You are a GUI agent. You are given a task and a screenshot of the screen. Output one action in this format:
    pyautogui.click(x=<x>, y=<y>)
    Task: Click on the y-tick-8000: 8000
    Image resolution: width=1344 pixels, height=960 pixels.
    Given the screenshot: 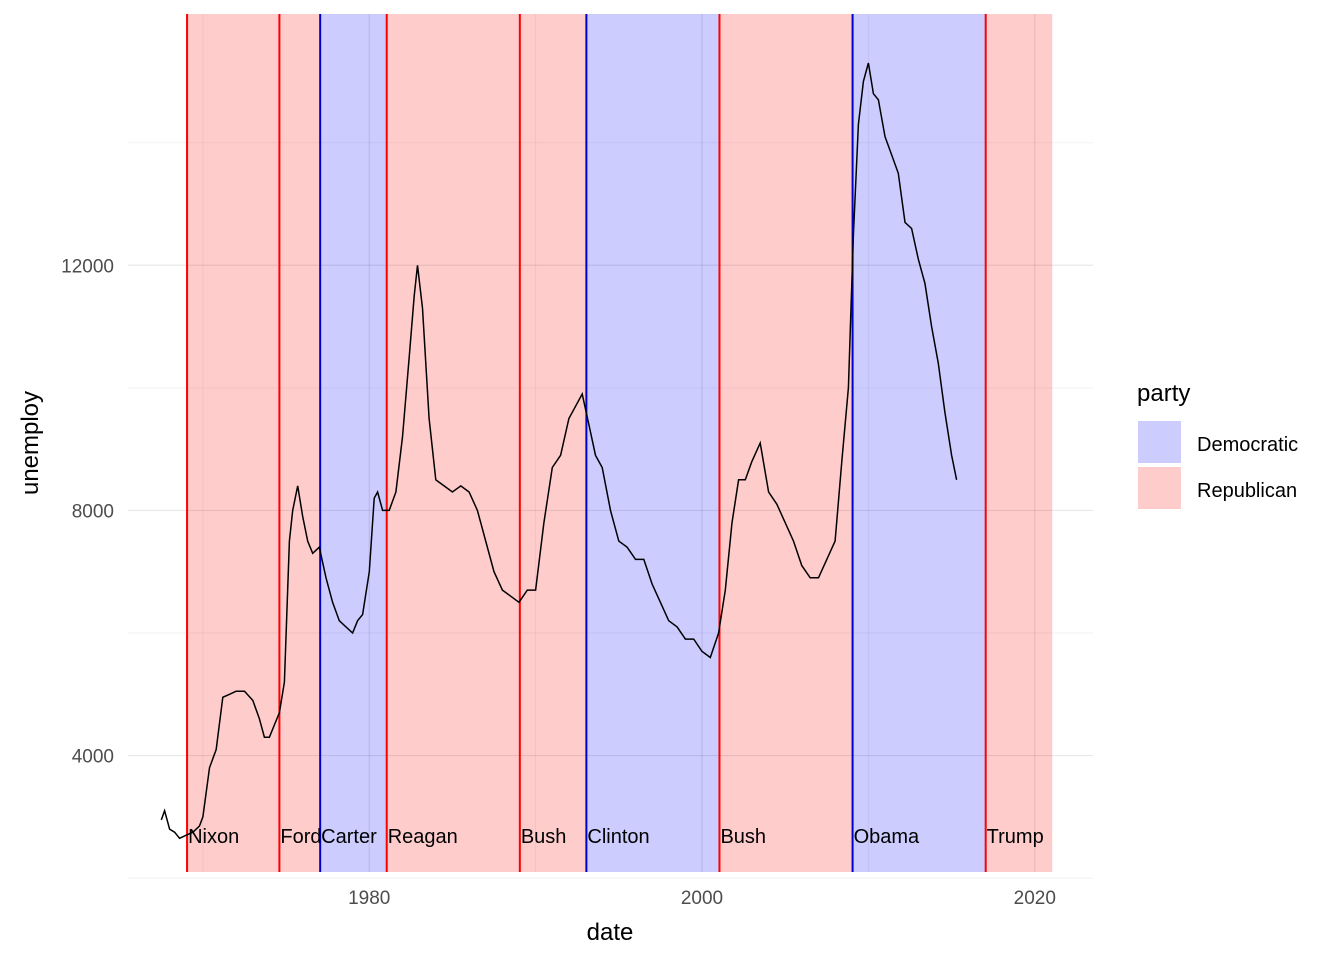 What is the action you would take?
    pyautogui.click(x=93, y=511)
    